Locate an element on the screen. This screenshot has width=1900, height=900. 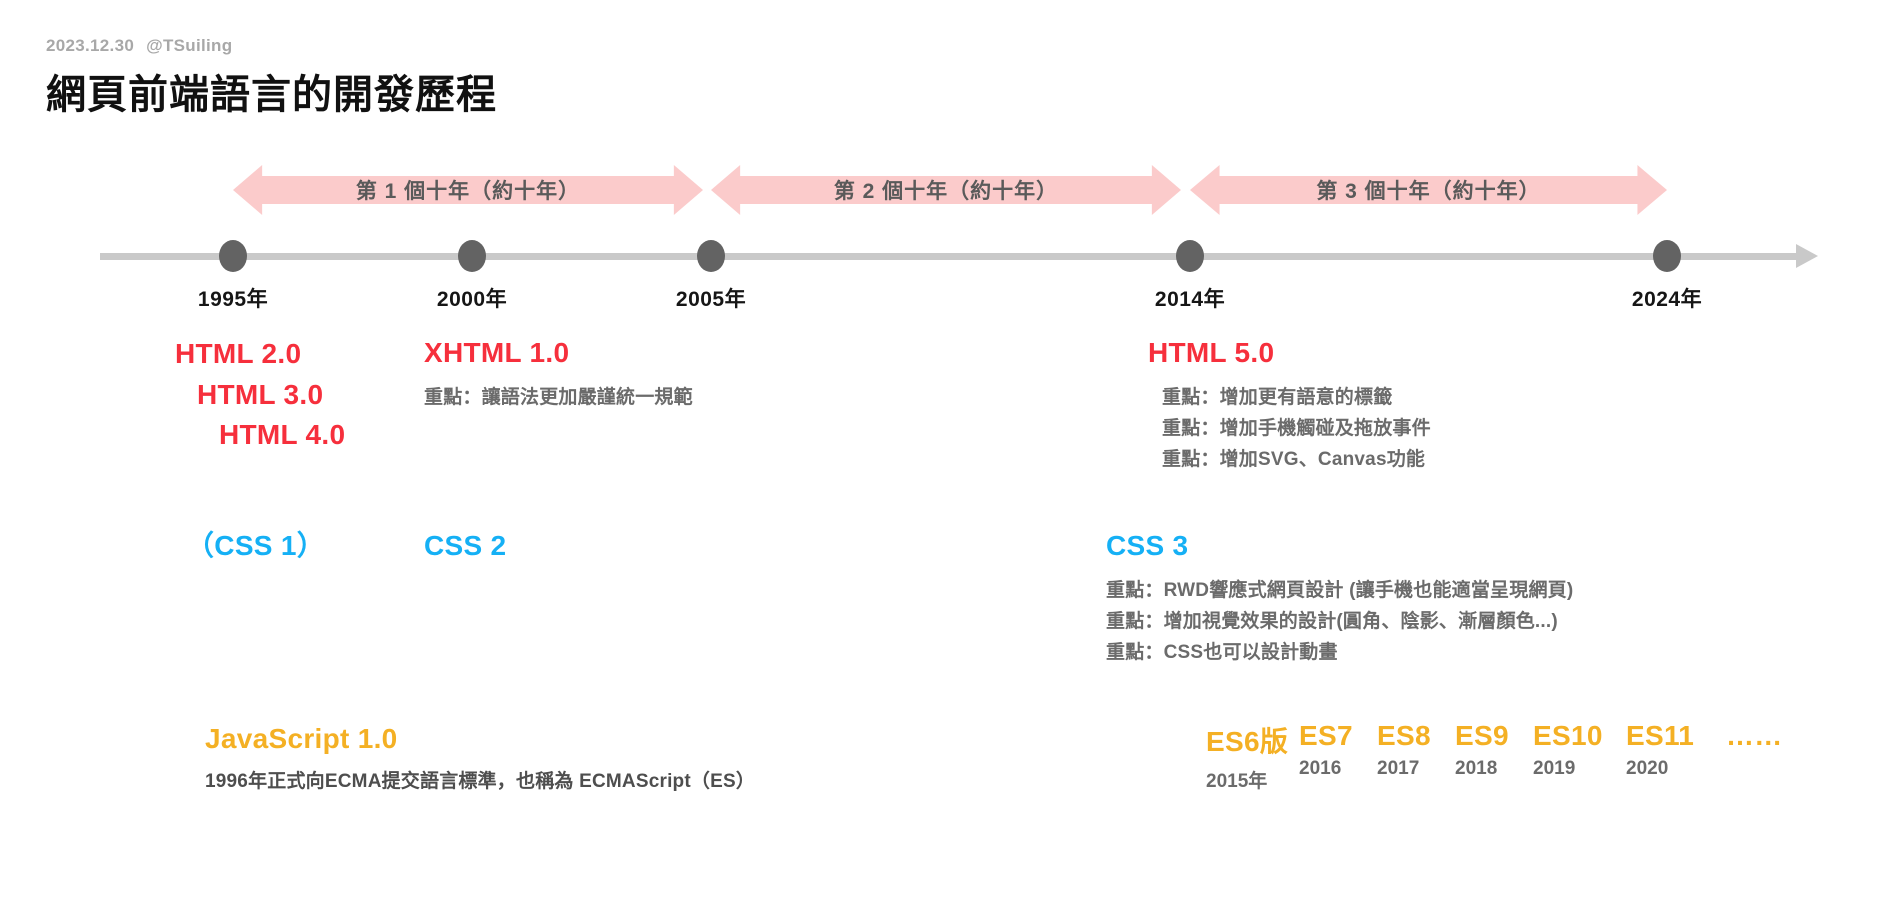
timeline-dot-2000 is located at coordinates (472, 256).